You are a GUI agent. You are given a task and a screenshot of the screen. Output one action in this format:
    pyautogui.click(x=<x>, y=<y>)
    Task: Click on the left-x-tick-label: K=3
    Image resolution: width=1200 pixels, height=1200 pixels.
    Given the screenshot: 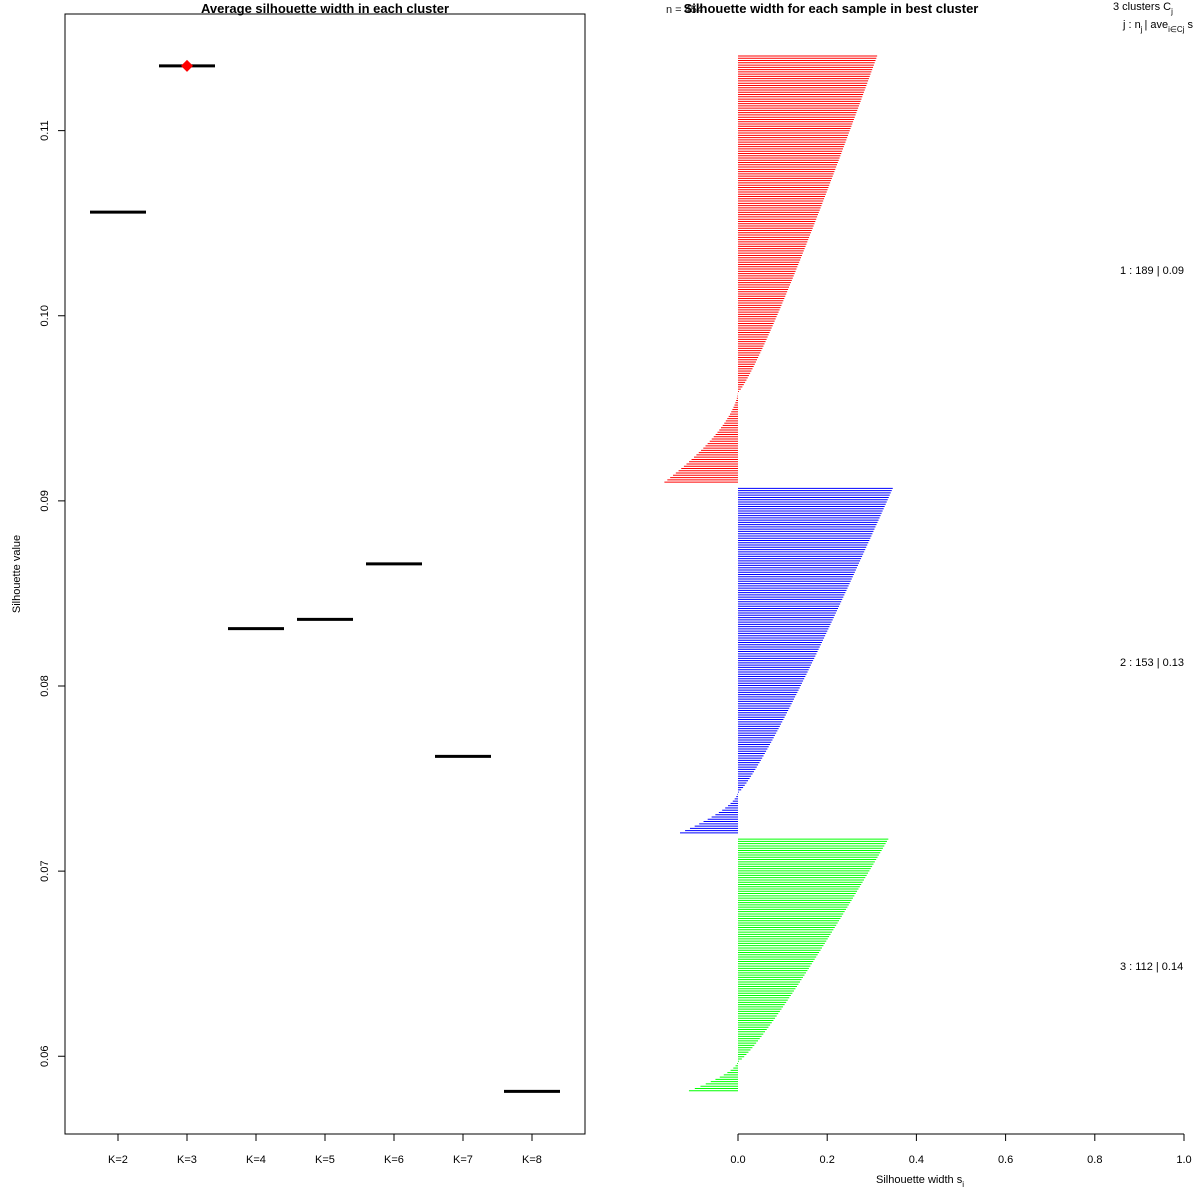 What is the action you would take?
    pyautogui.click(x=187, y=1160)
    